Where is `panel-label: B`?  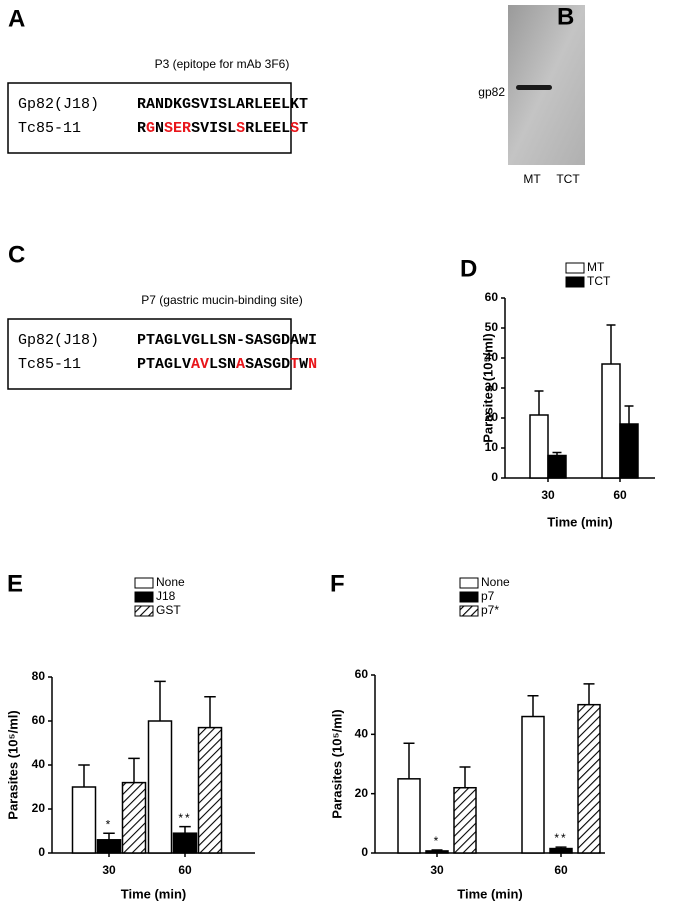
panel-label: B is located at coordinates (565, 16).